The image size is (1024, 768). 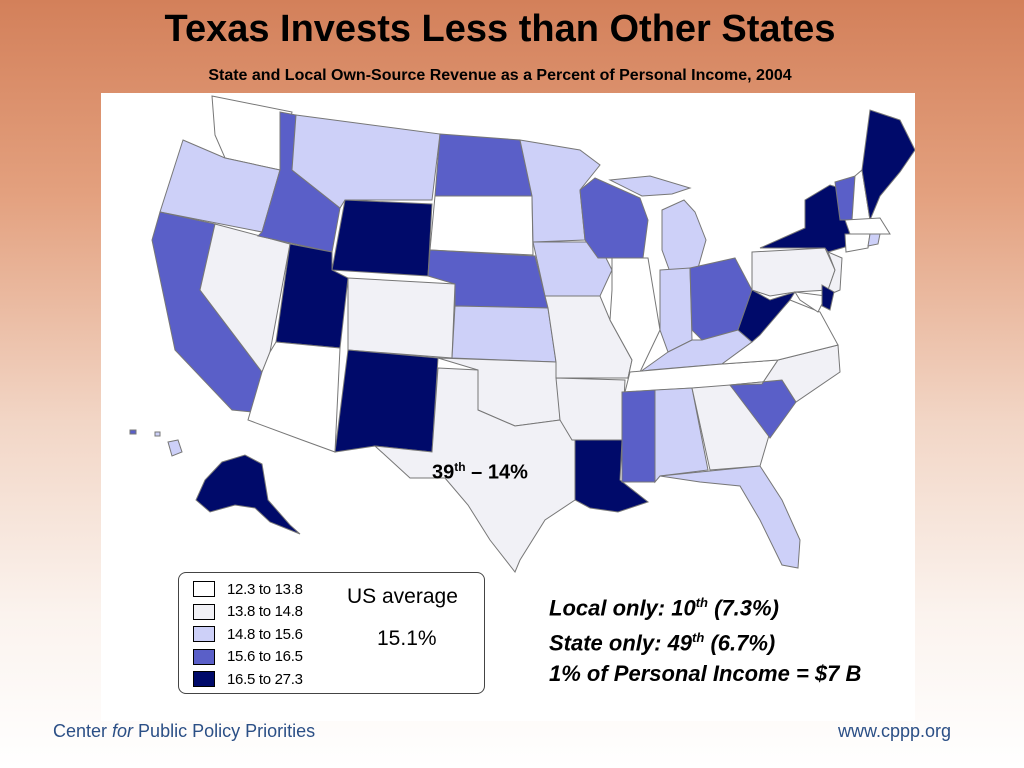 What do you see at coordinates (681, 435) in the screenshot?
I see `state-alabama` at bounding box center [681, 435].